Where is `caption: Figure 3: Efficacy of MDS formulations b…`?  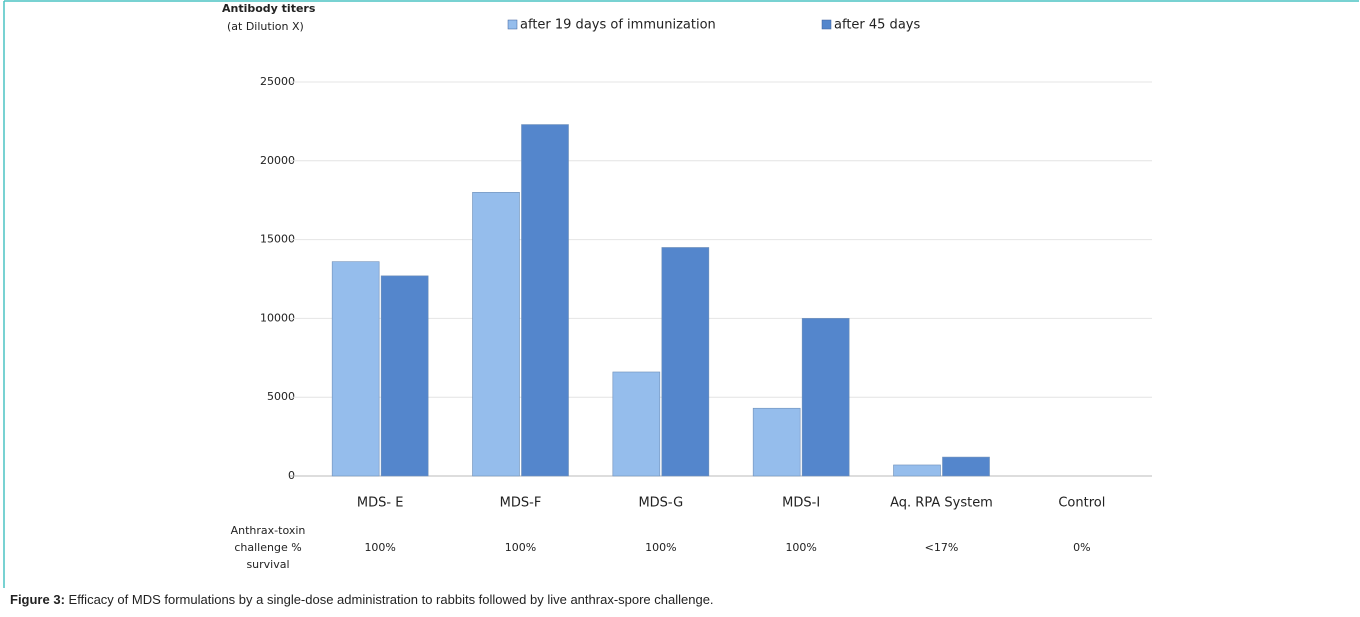 caption: Figure 3: Efficacy of MDS formulations b… is located at coordinates (362, 599).